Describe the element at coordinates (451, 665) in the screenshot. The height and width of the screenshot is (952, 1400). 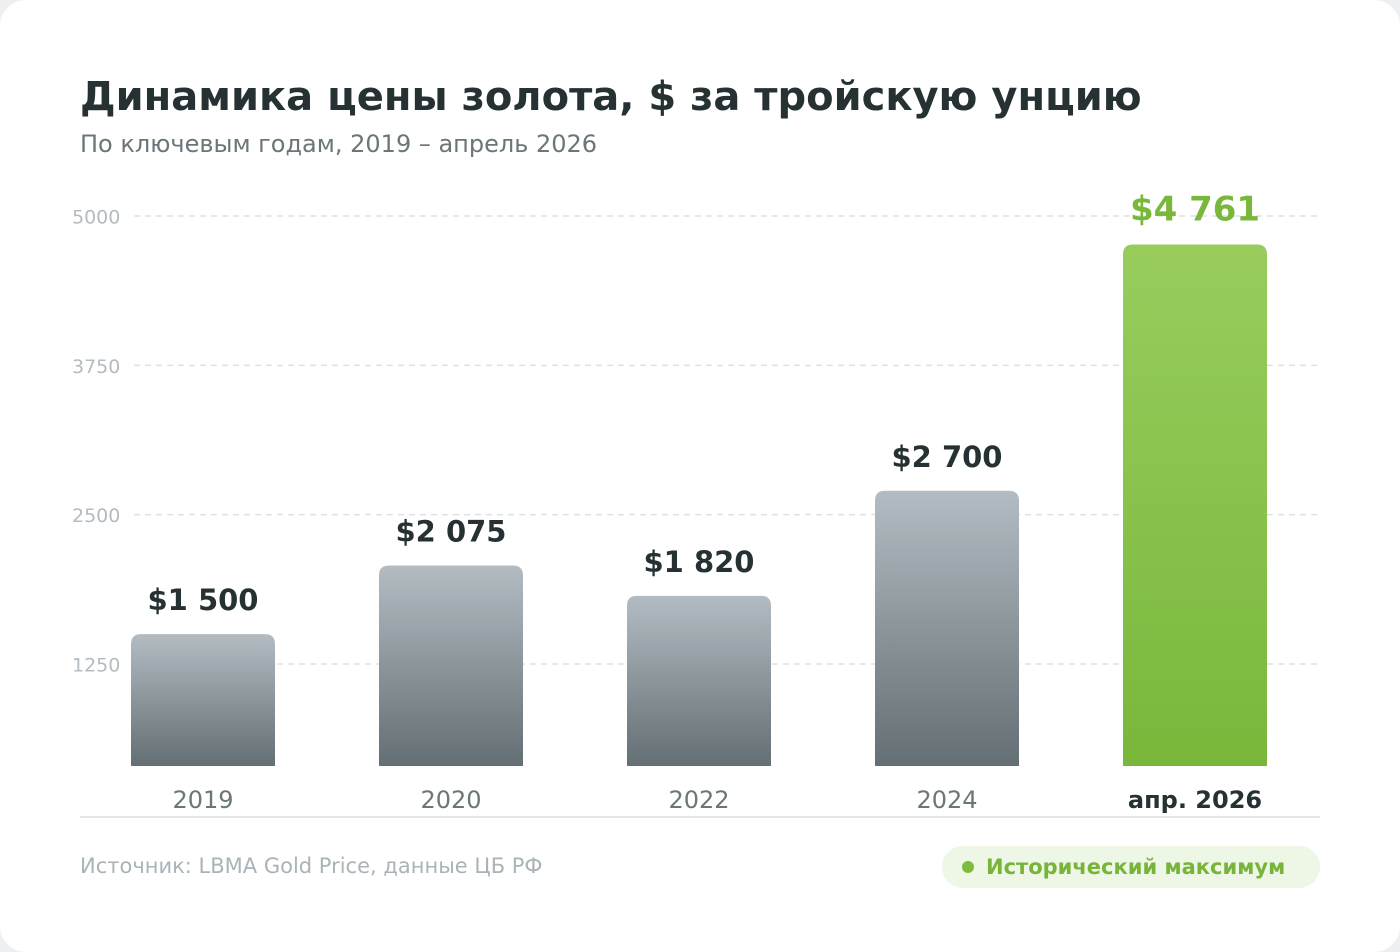
I see `bar-2020` at that location.